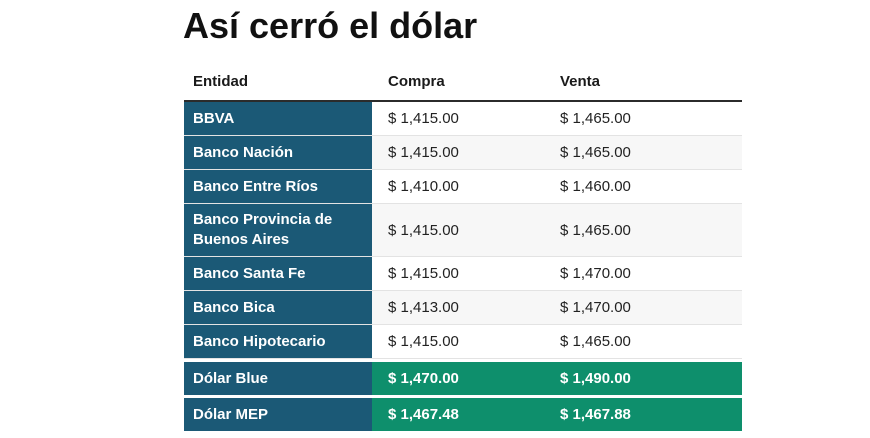 The width and height of the screenshot is (870, 438). Describe the element at coordinates (580, 81) in the screenshot. I see `header-sell: Venta` at that location.